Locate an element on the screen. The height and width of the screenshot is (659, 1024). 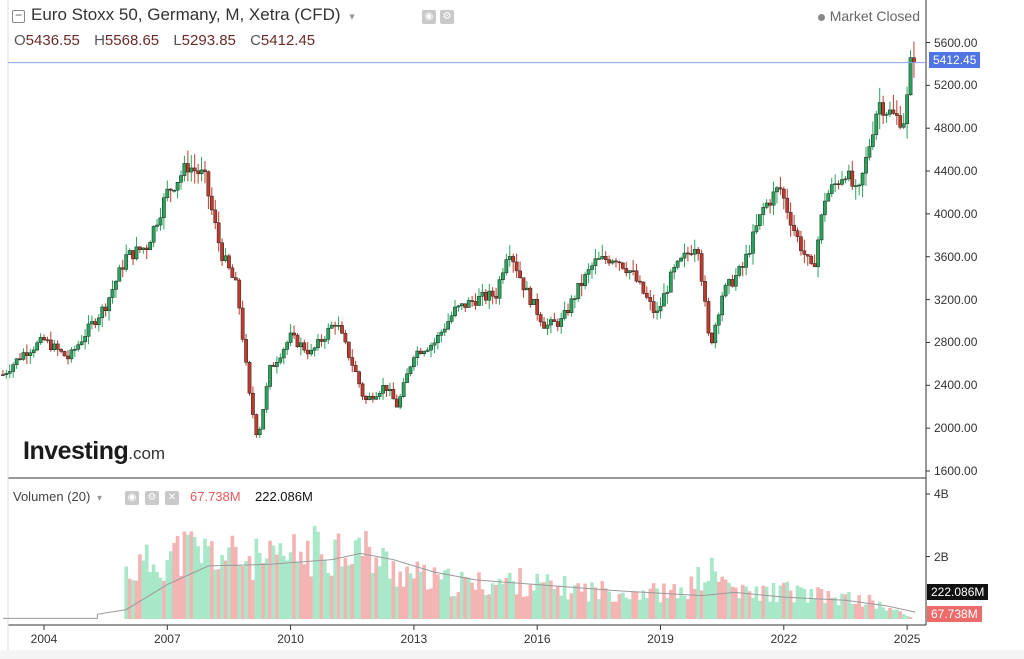
volume-eye-icon: ◉ is located at coordinates (132, 498).